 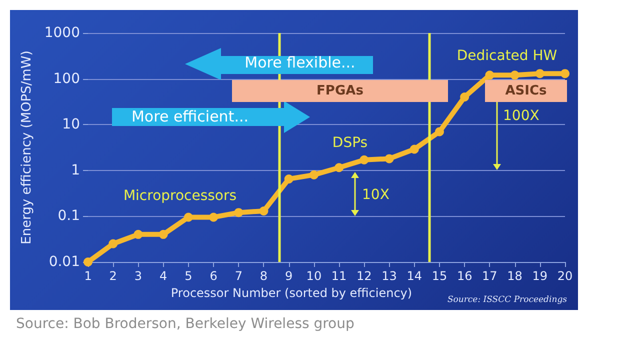 What do you see at coordinates (521, 116) in the screenshot?
I see `annotation: 100X` at bounding box center [521, 116].